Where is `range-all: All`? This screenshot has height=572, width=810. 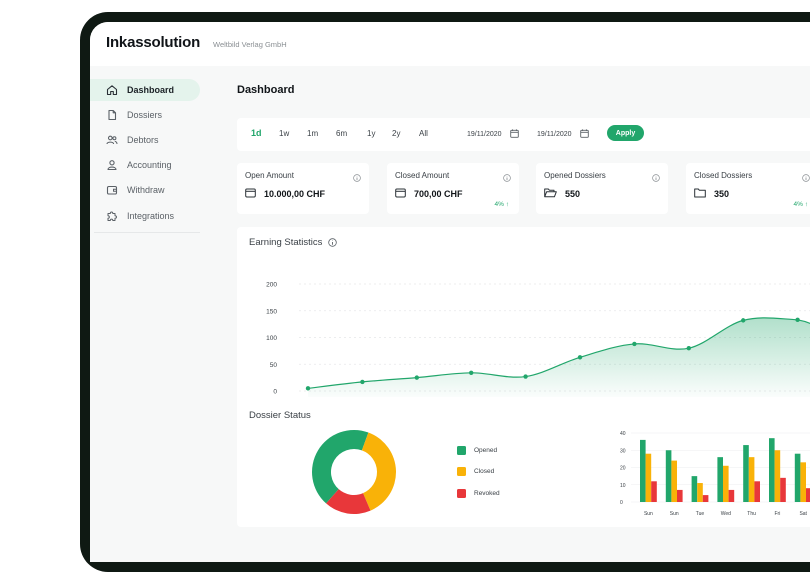 range-all: All is located at coordinates (423, 133).